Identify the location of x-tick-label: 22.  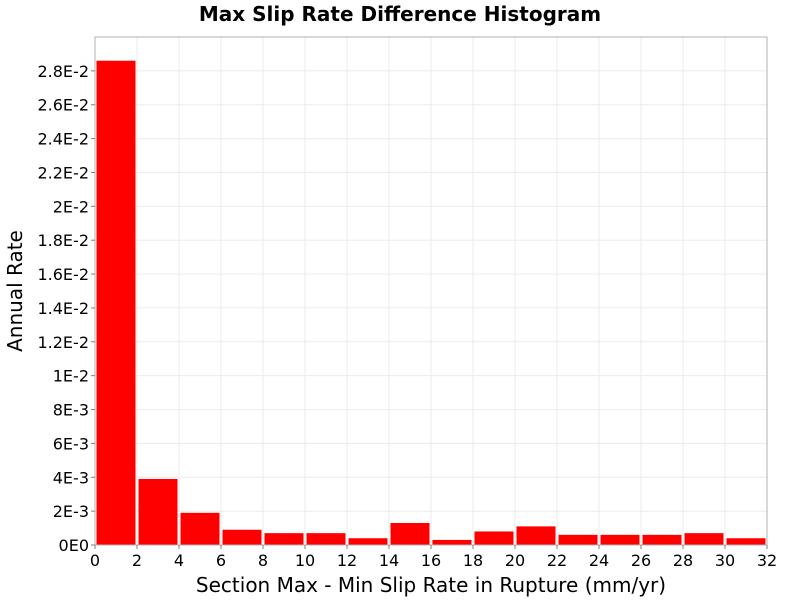
(557, 560).